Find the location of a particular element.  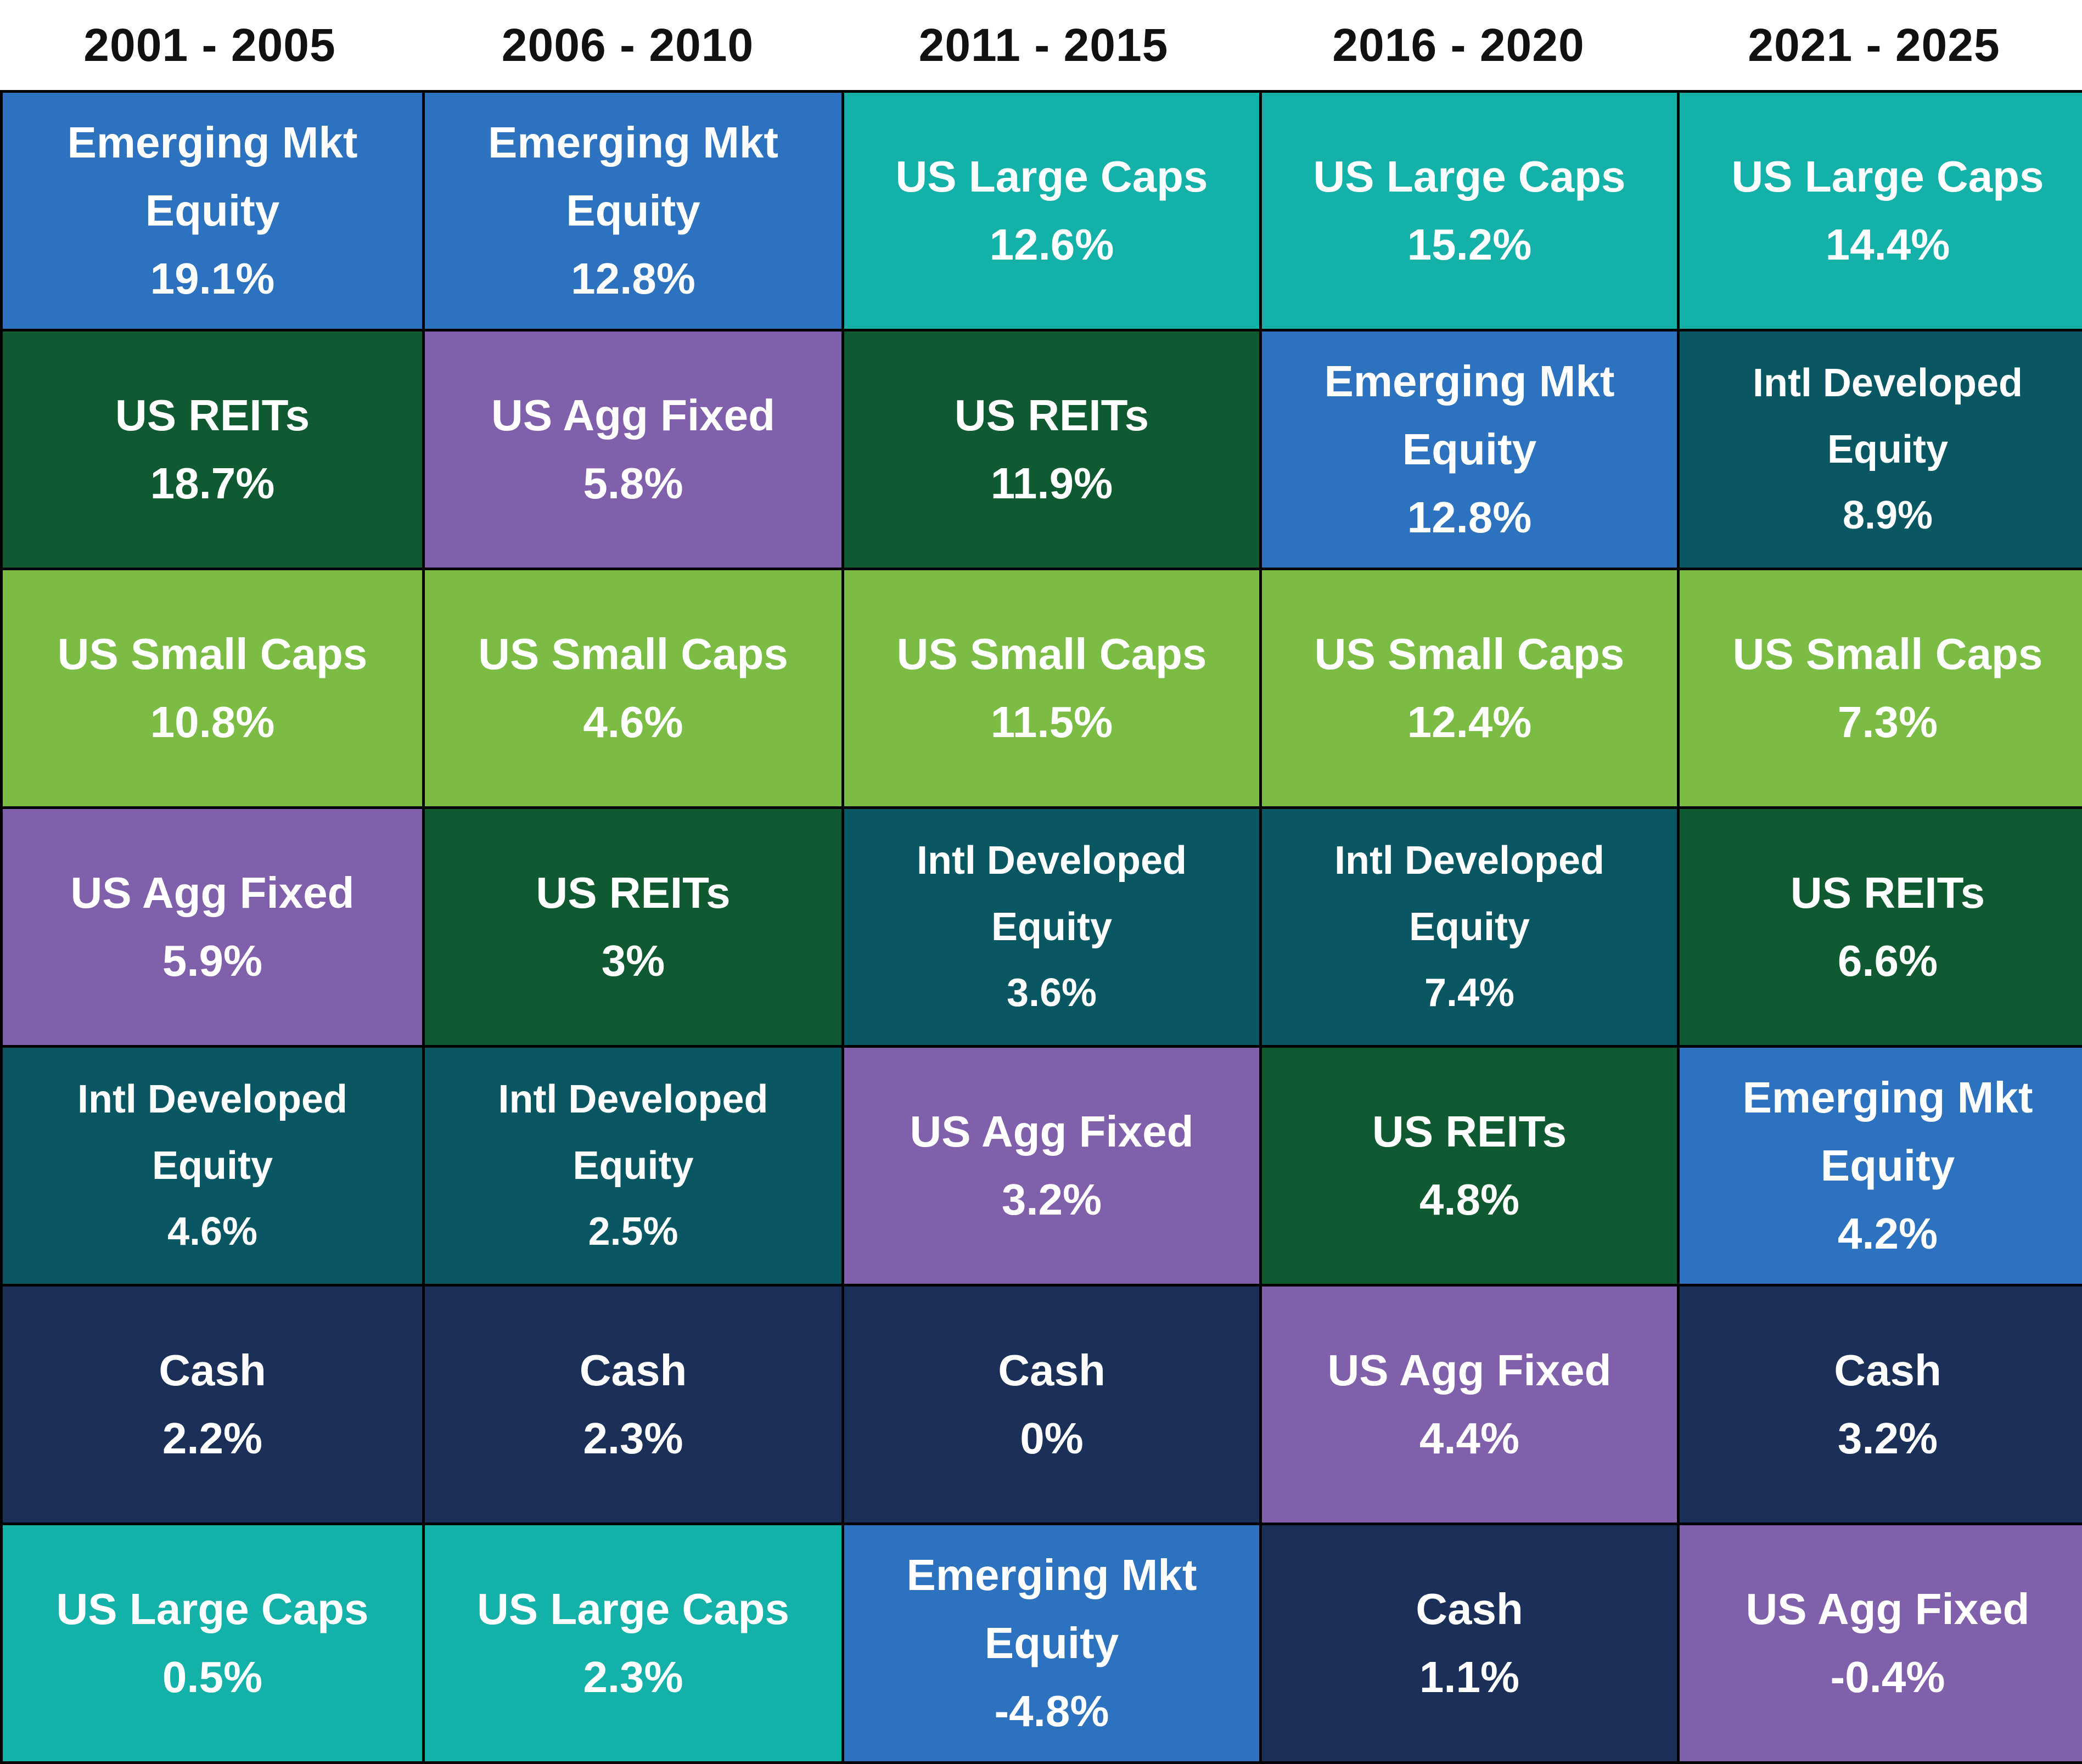

return-value: 5.9% is located at coordinates (213, 960).